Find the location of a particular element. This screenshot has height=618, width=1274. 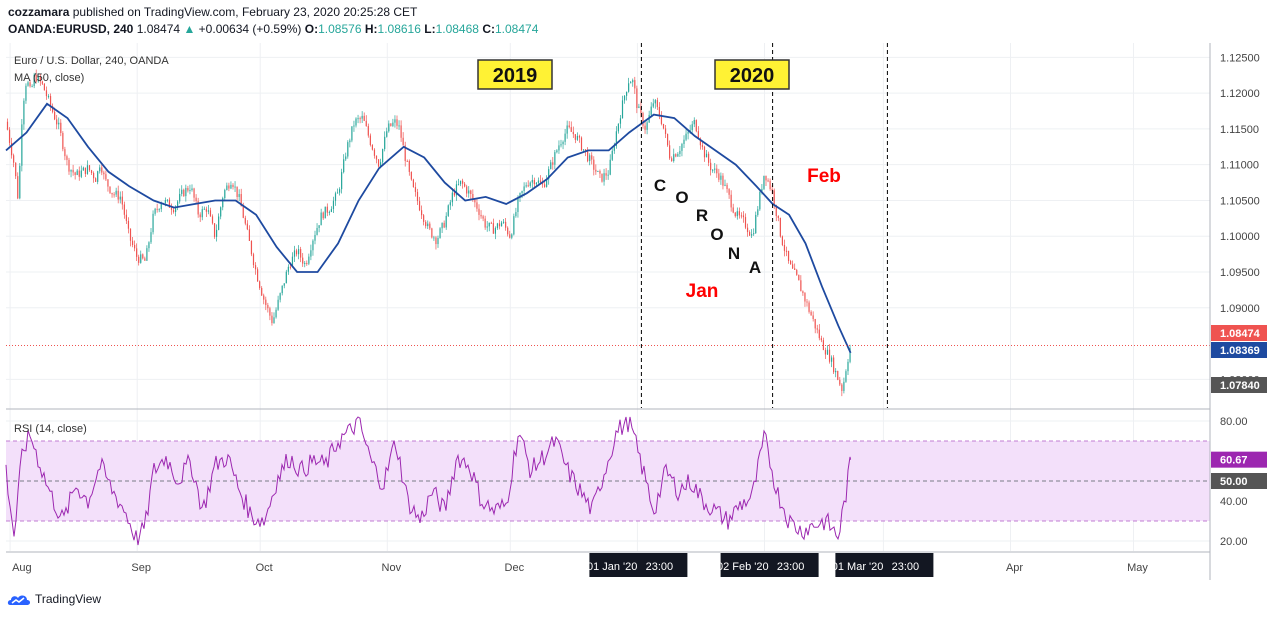

time-highlight-date: 02 Feb '20 is located at coordinates (743, 567).